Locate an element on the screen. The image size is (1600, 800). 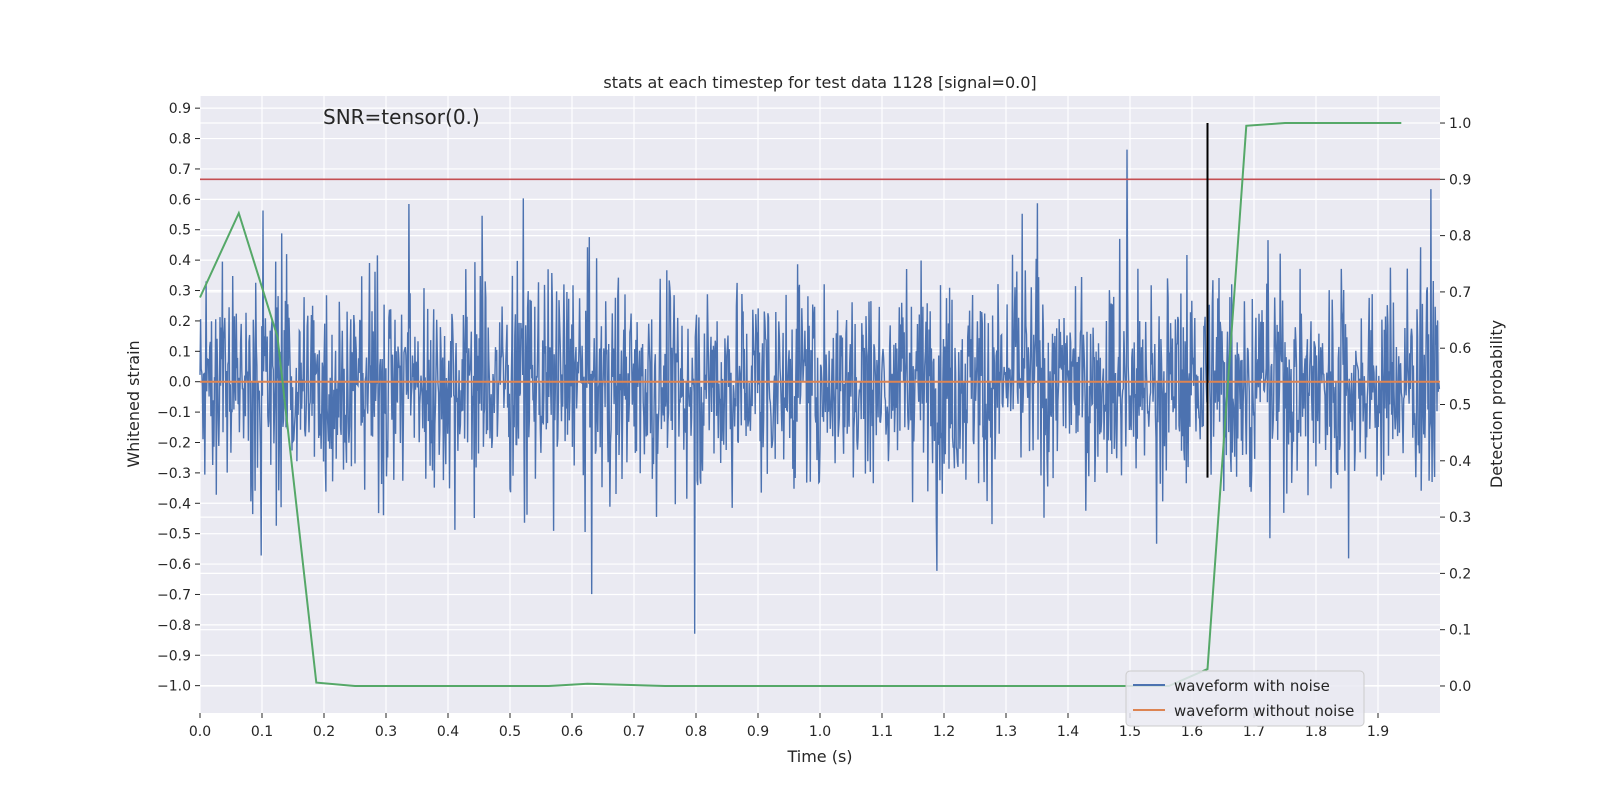
x-tick-label: 1.7 is located at coordinates (1254, 732).